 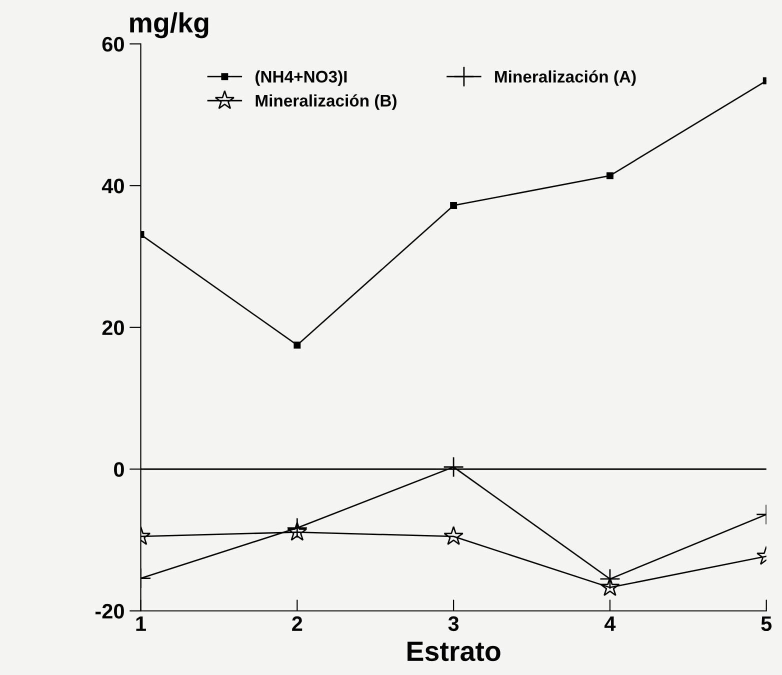 What do you see at coordinates (141, 623) in the screenshot?
I see `x-tick-label: 1` at bounding box center [141, 623].